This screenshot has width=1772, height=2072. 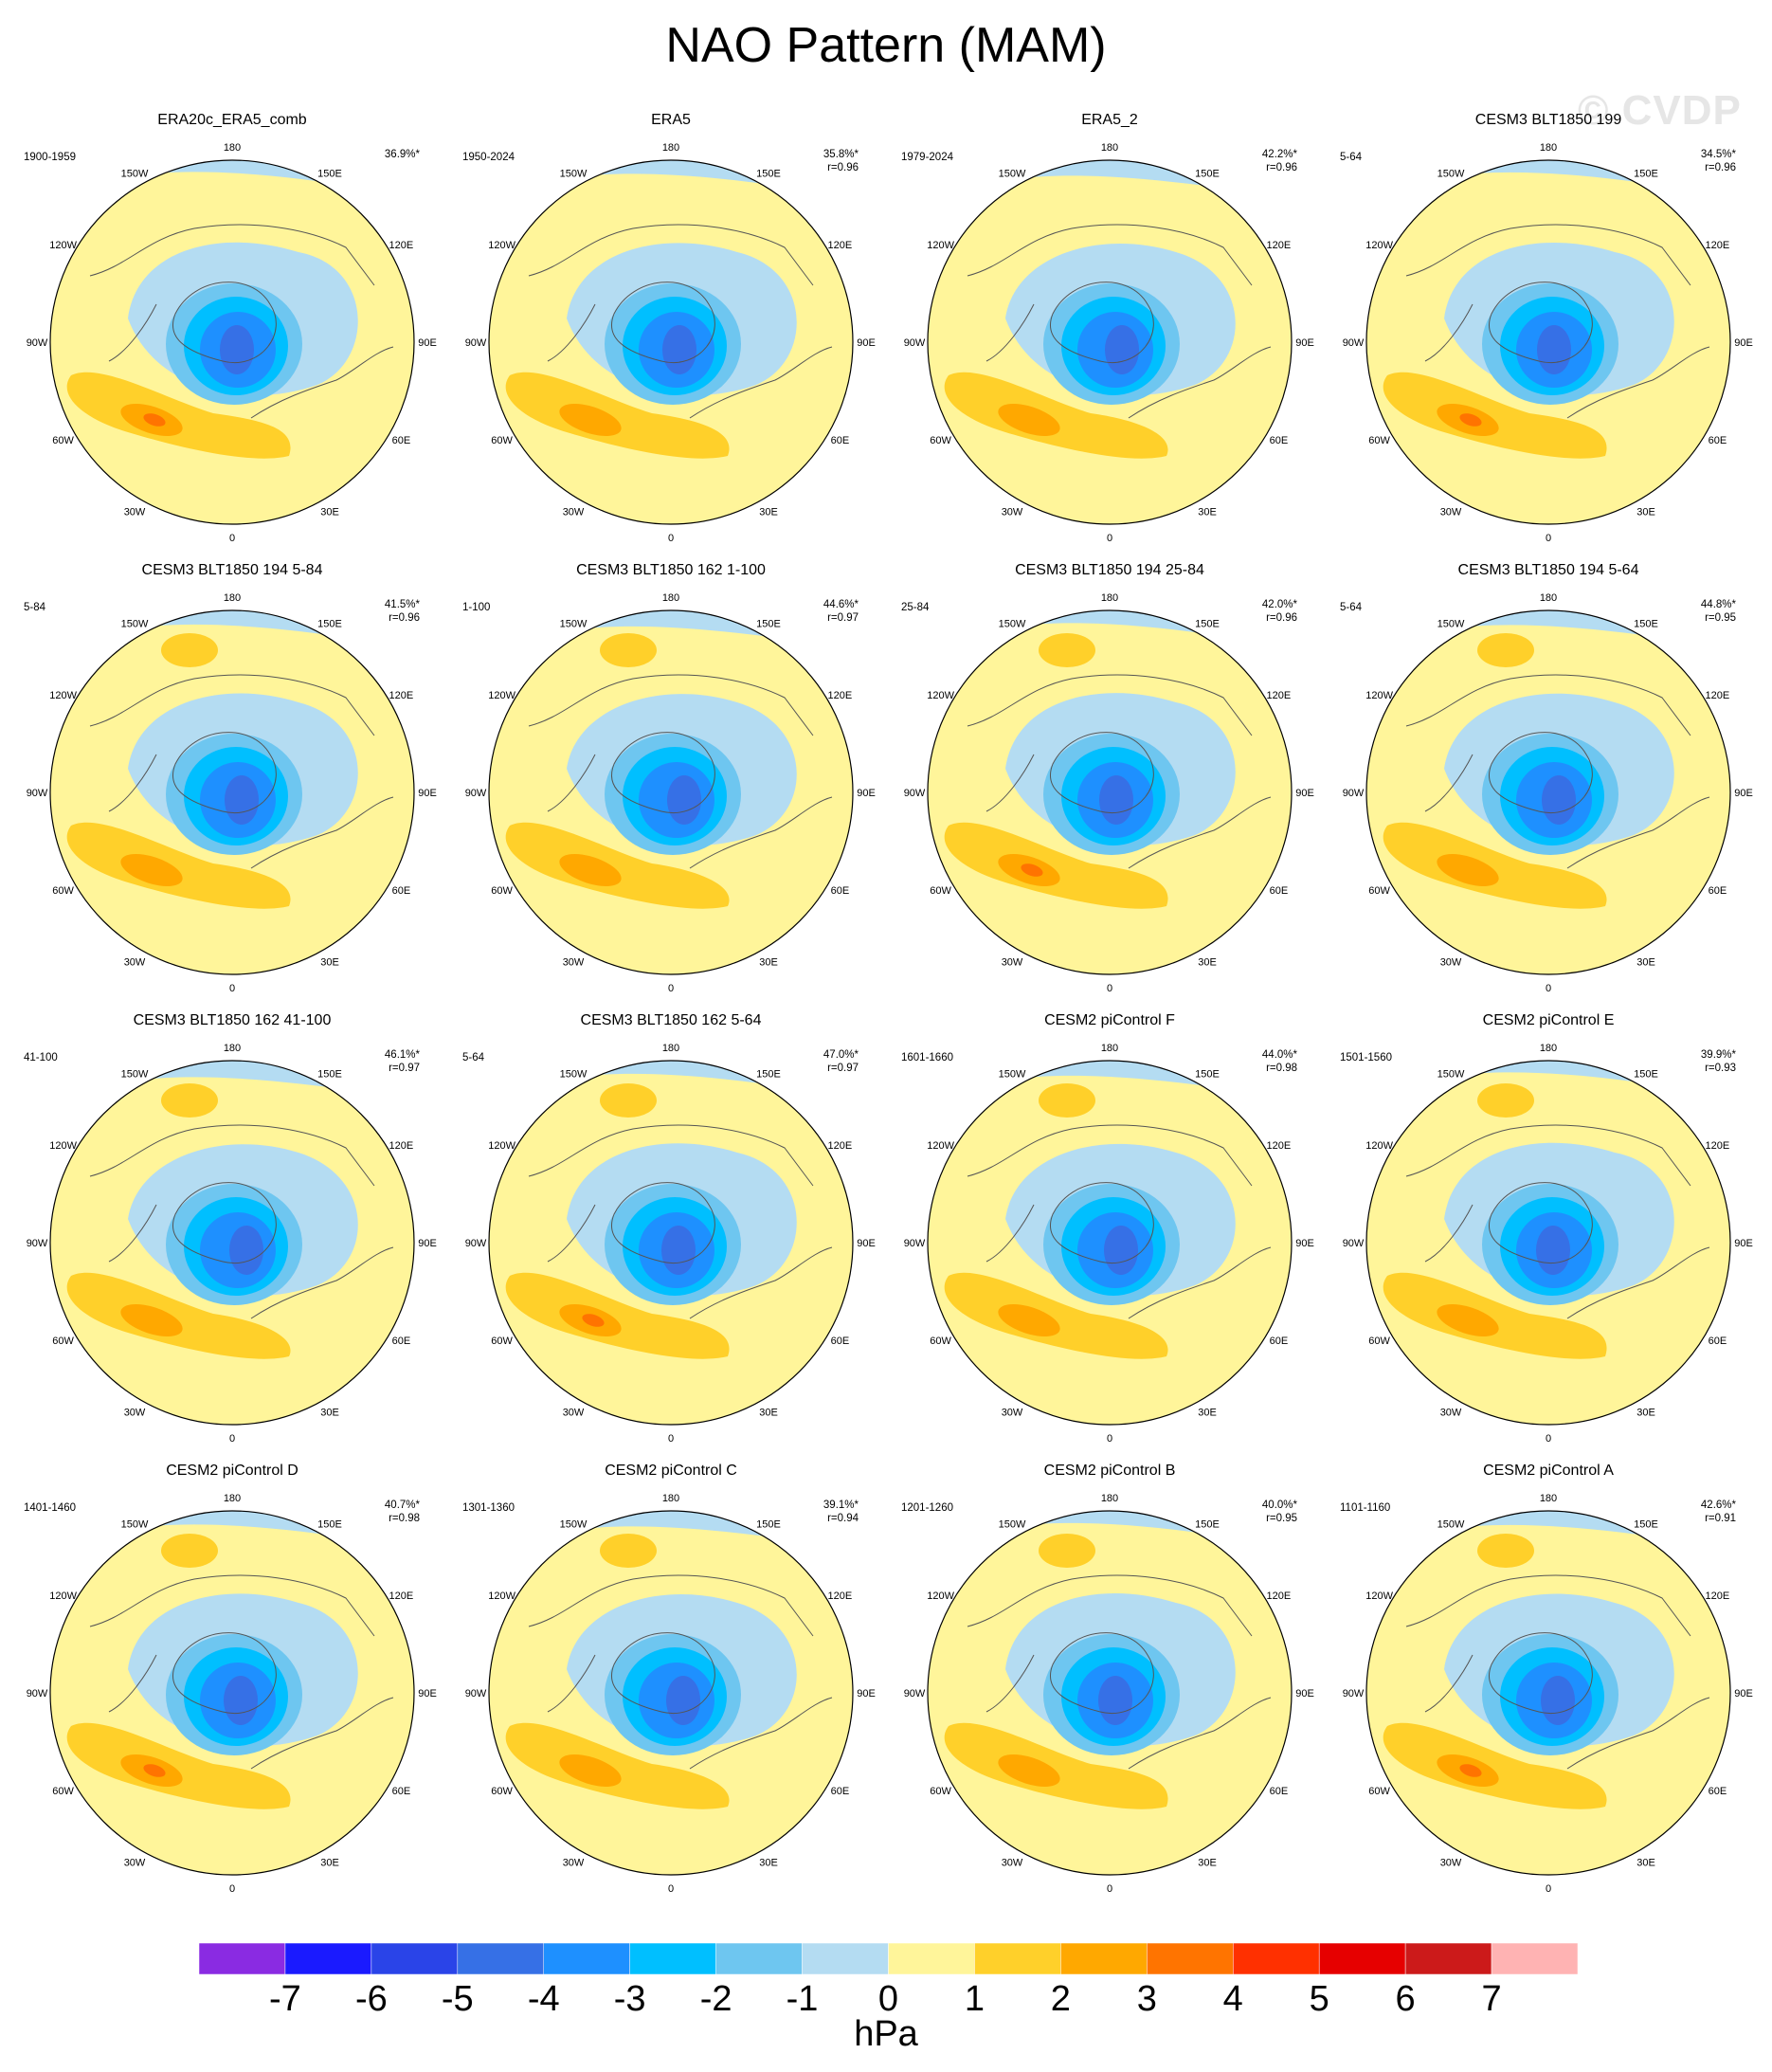 I want to click on pattern-correlation: r=0.91, so click(x=1720, y=1518).